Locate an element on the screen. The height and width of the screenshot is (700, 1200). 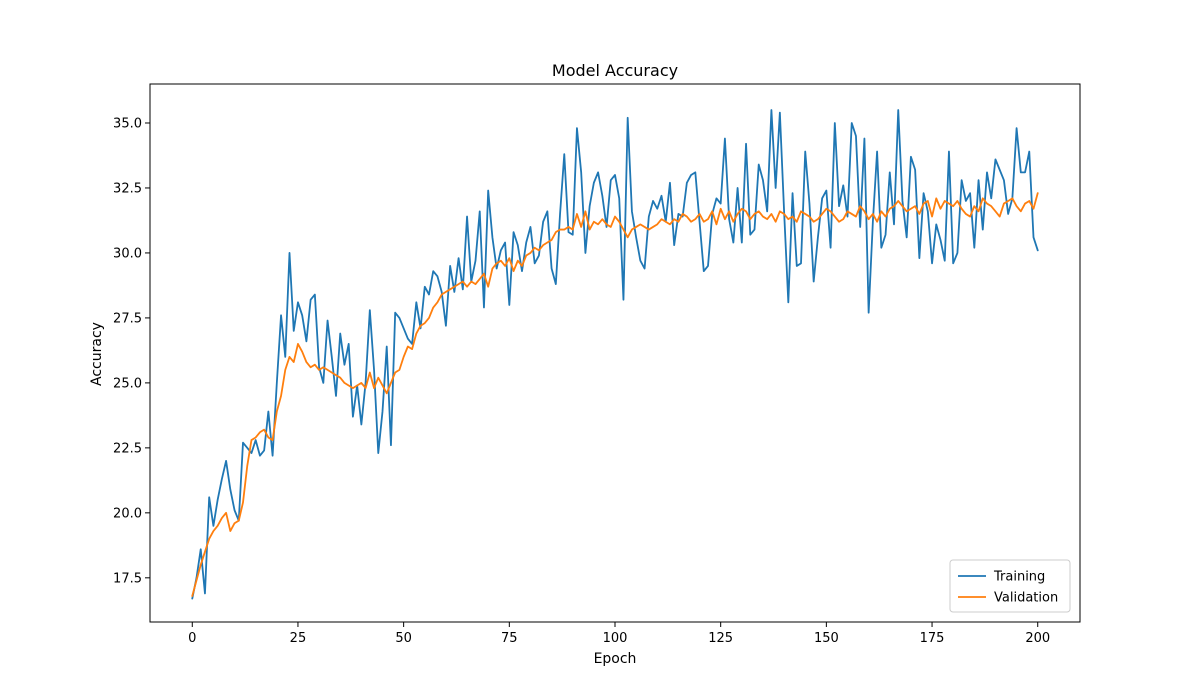
legend: Training Validation is located at coordinates (1010, 586).